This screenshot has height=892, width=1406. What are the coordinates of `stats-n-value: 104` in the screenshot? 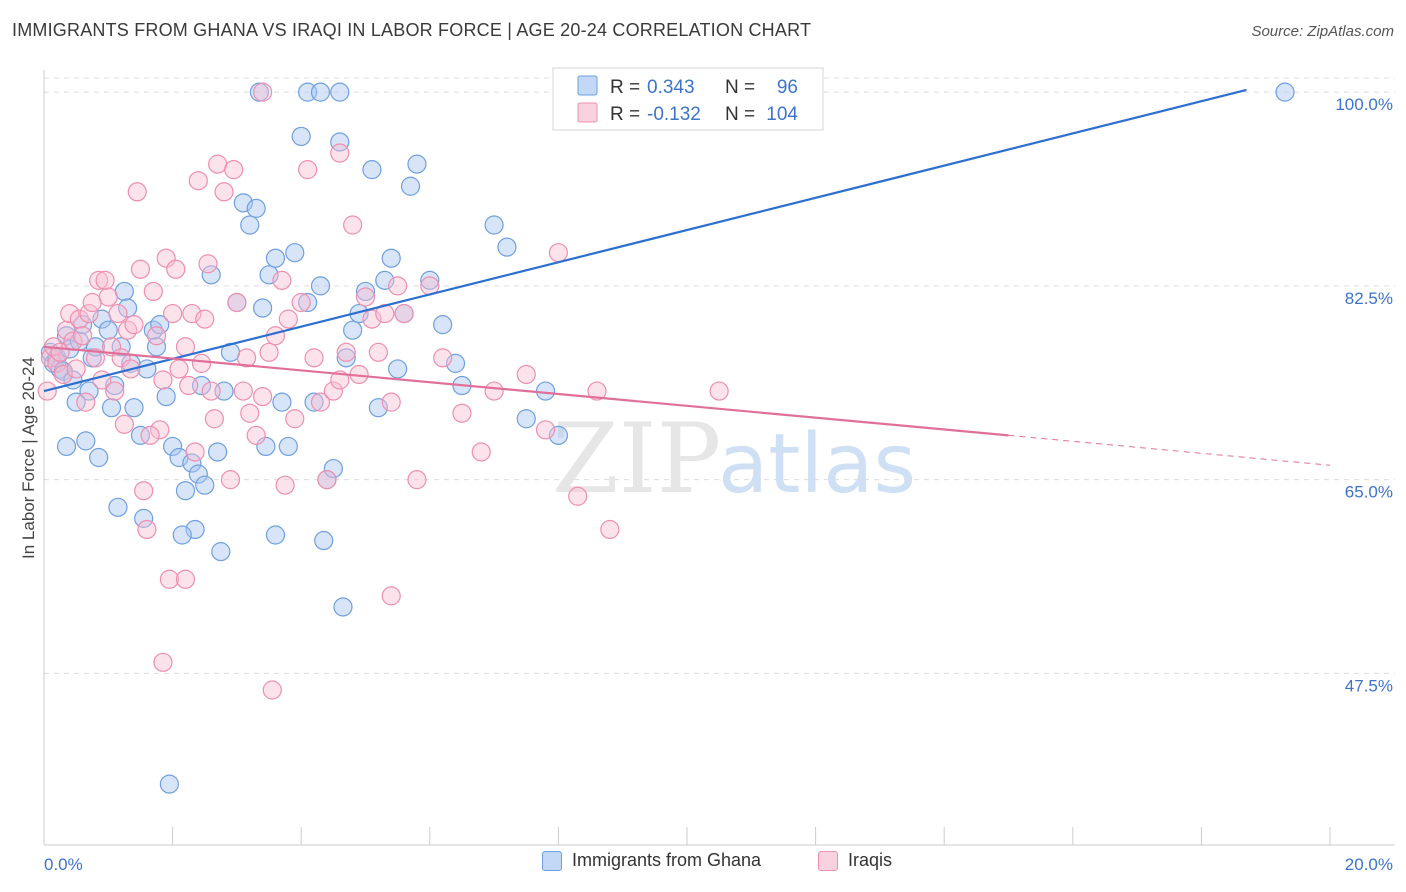 It's located at (782, 114).